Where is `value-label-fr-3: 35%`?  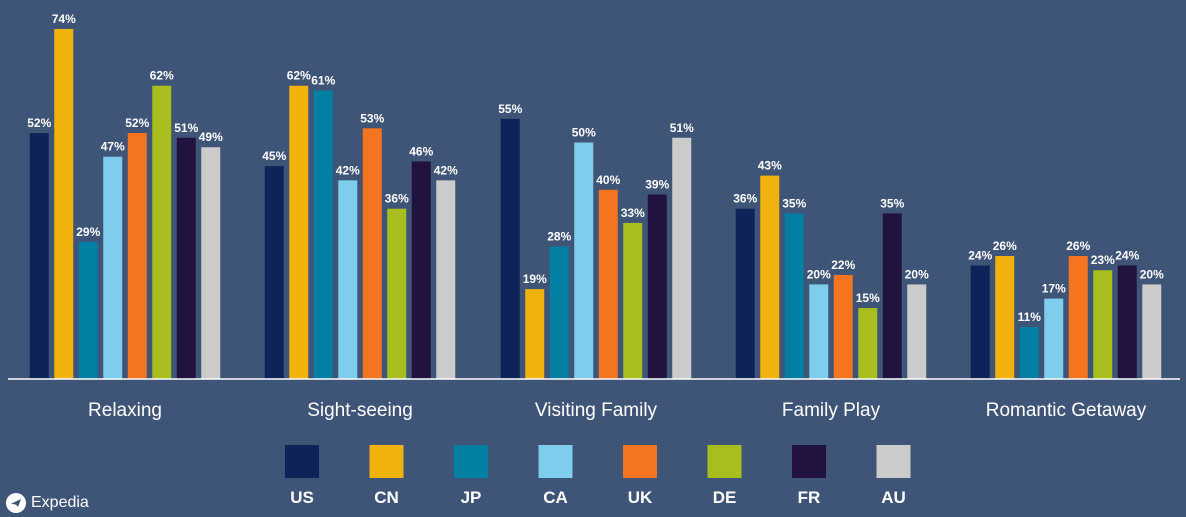 value-label-fr-3: 35% is located at coordinates (892, 203).